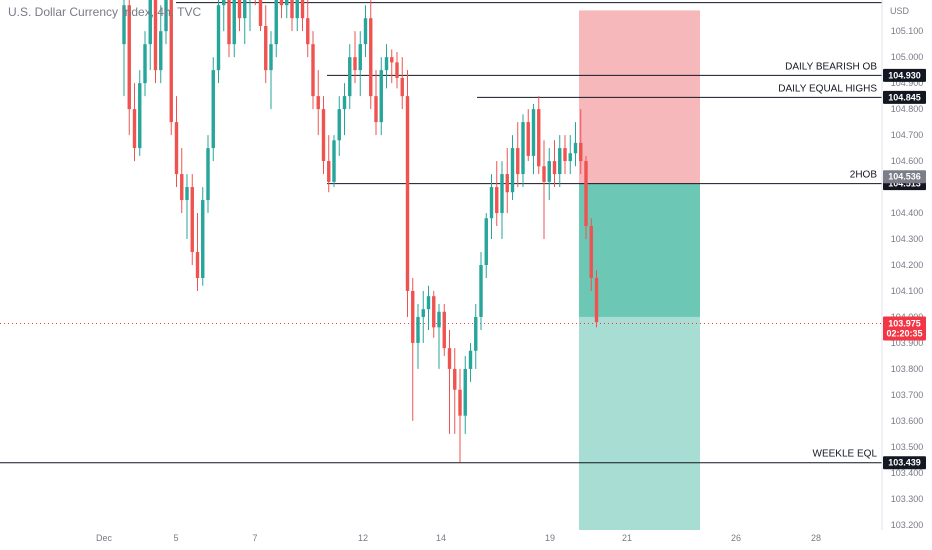 Image resolution: width=932 pixels, height=550 pixels. I want to click on price-tick: 104.100, so click(907, 291).